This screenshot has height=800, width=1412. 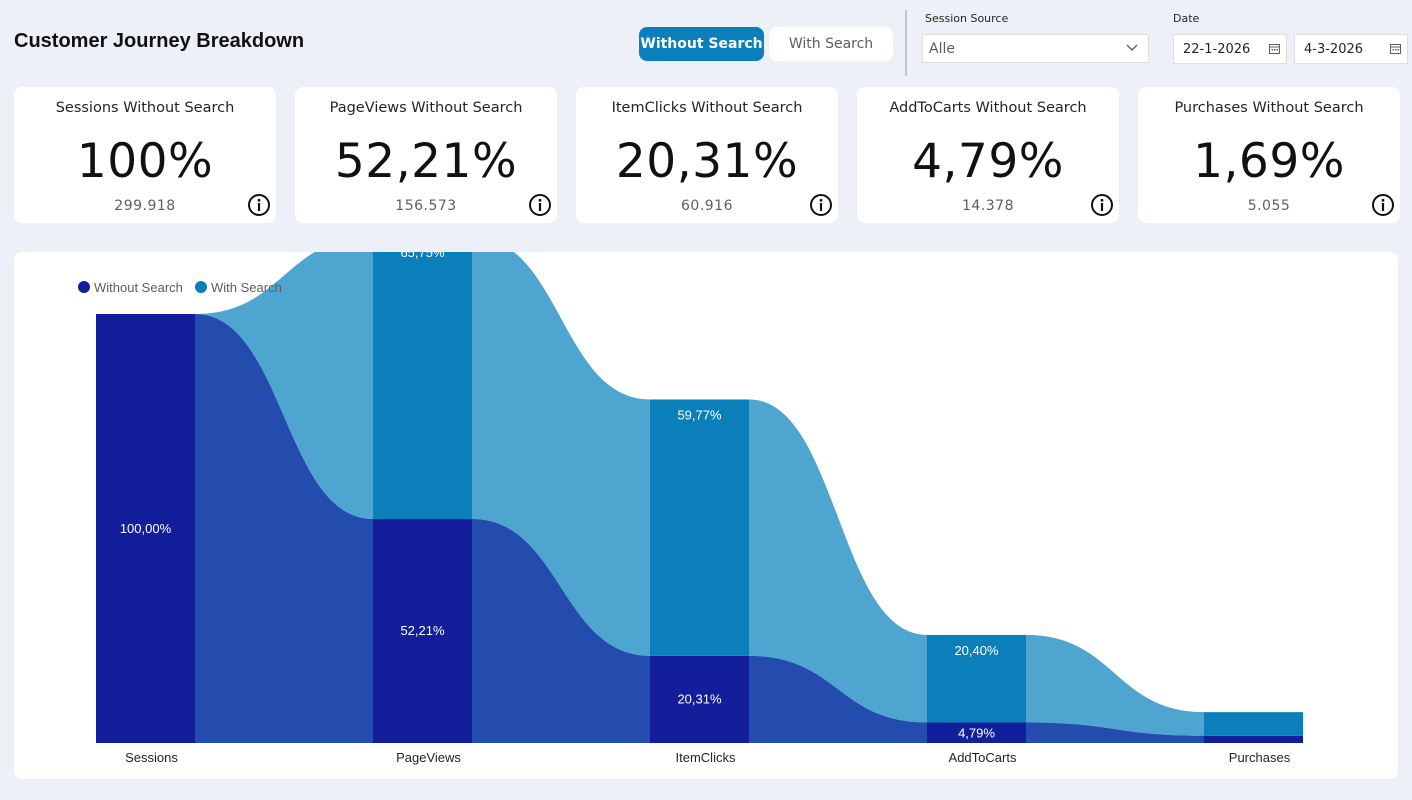 What do you see at coordinates (1186, 18) in the screenshot?
I see `date-label: Date` at bounding box center [1186, 18].